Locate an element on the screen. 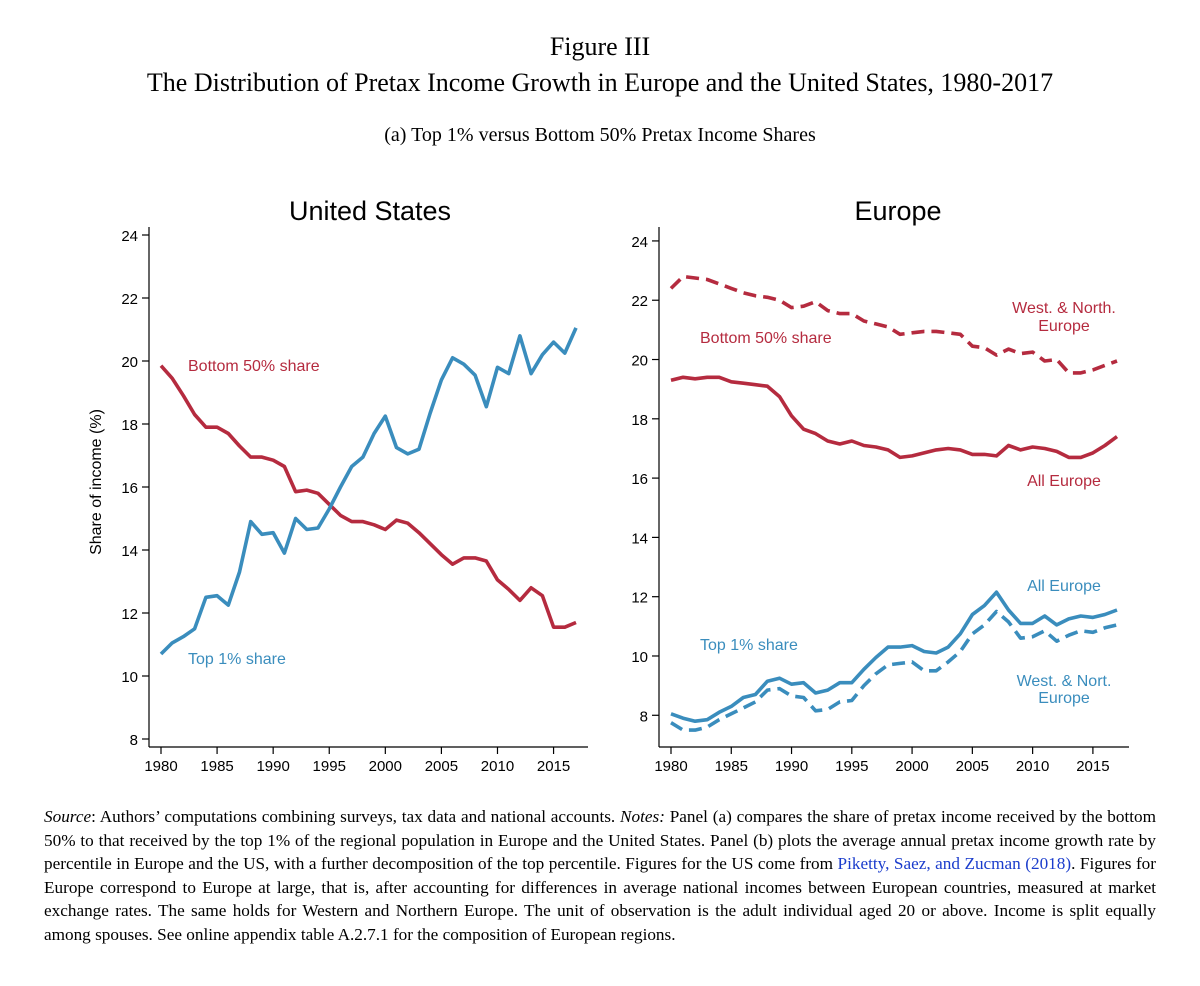  europe-y-tick-label: 18 is located at coordinates (639, 420).